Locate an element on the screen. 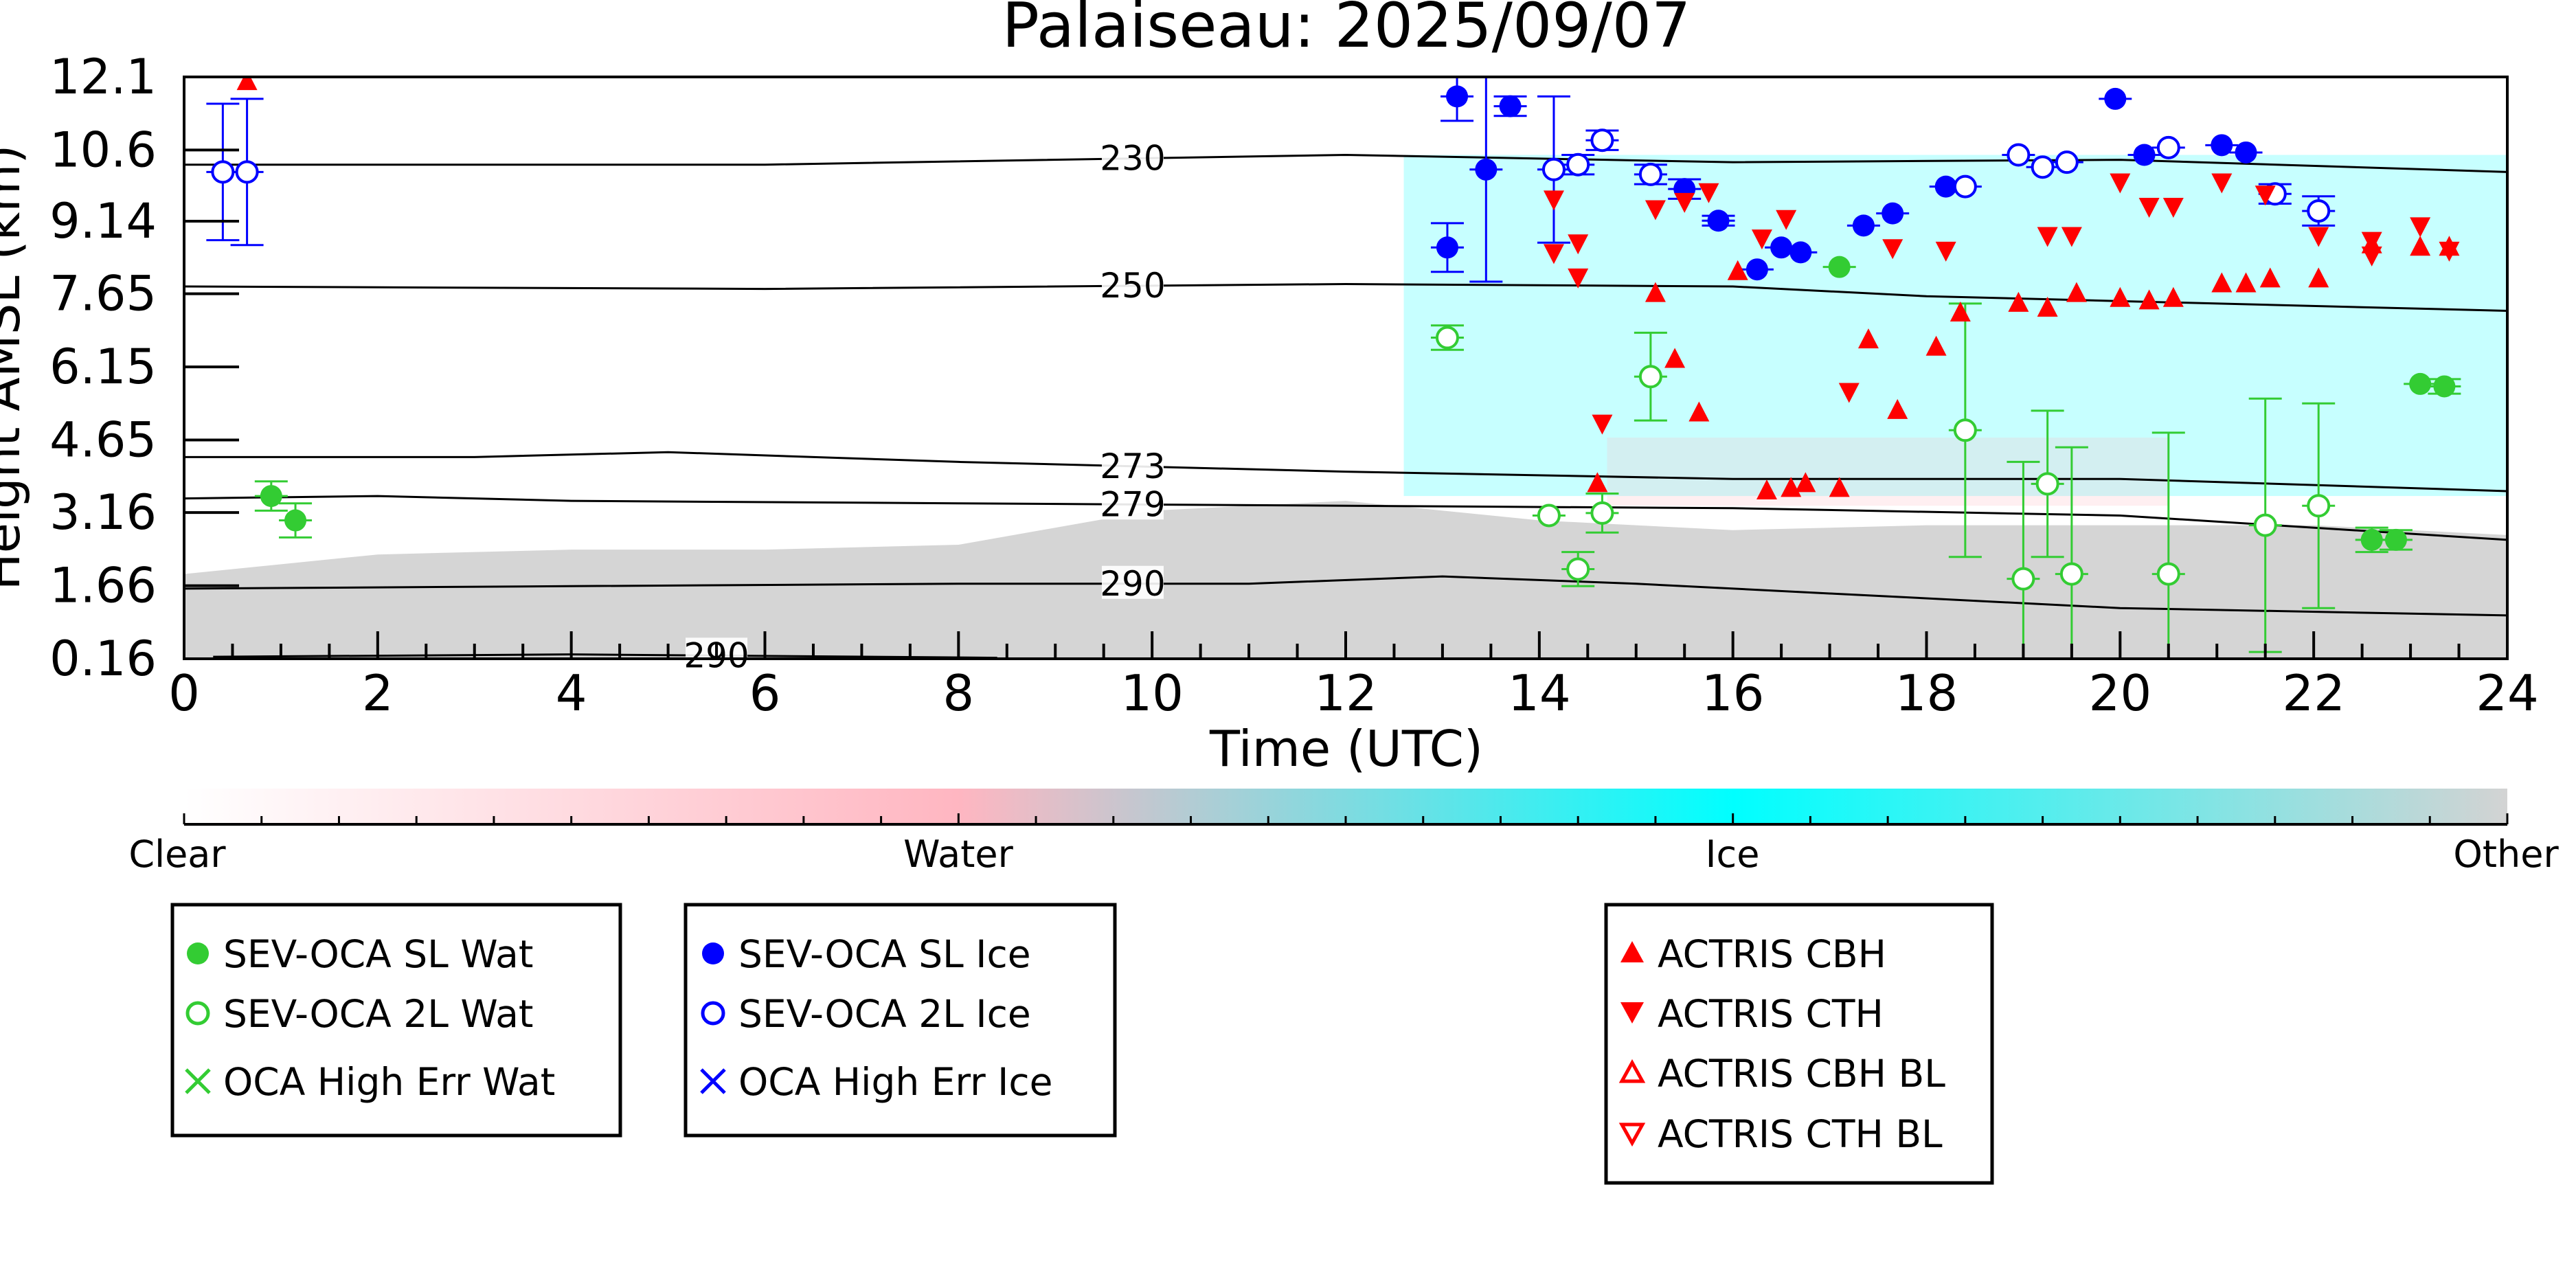  x-axis: 0 2 4 6 8 10 12 14 16 18 20 22 24 is located at coordinates (1353, 676).